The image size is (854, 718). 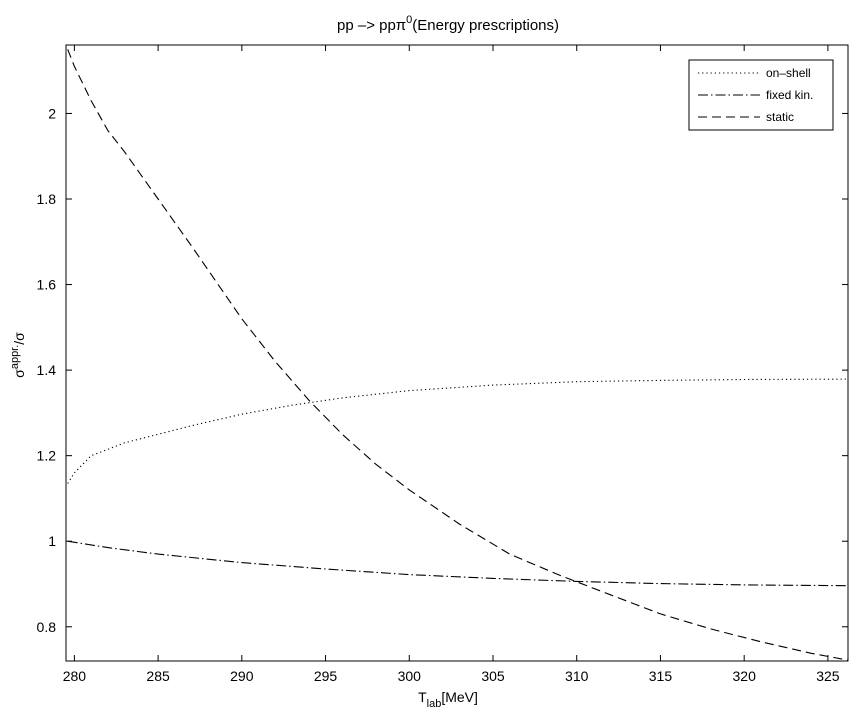 I want to click on chart-title-prefix: pp –> ppπ, so click(x=371, y=25).